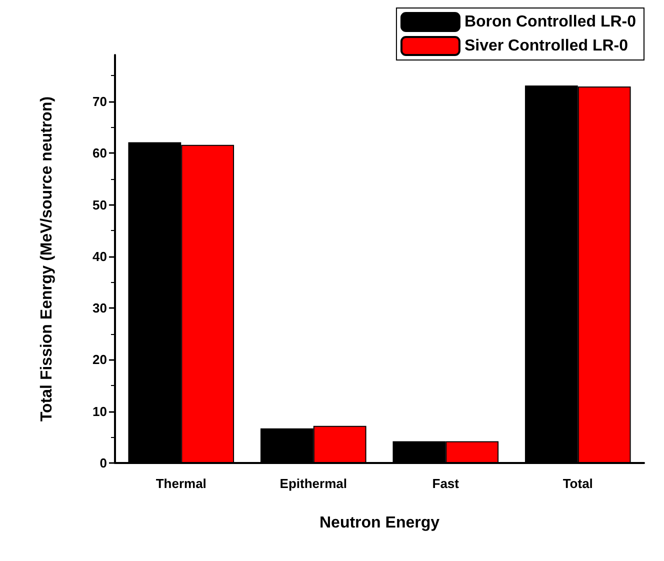 The height and width of the screenshot is (561, 664). I want to click on x-tick-label: Fast, so click(446, 483).